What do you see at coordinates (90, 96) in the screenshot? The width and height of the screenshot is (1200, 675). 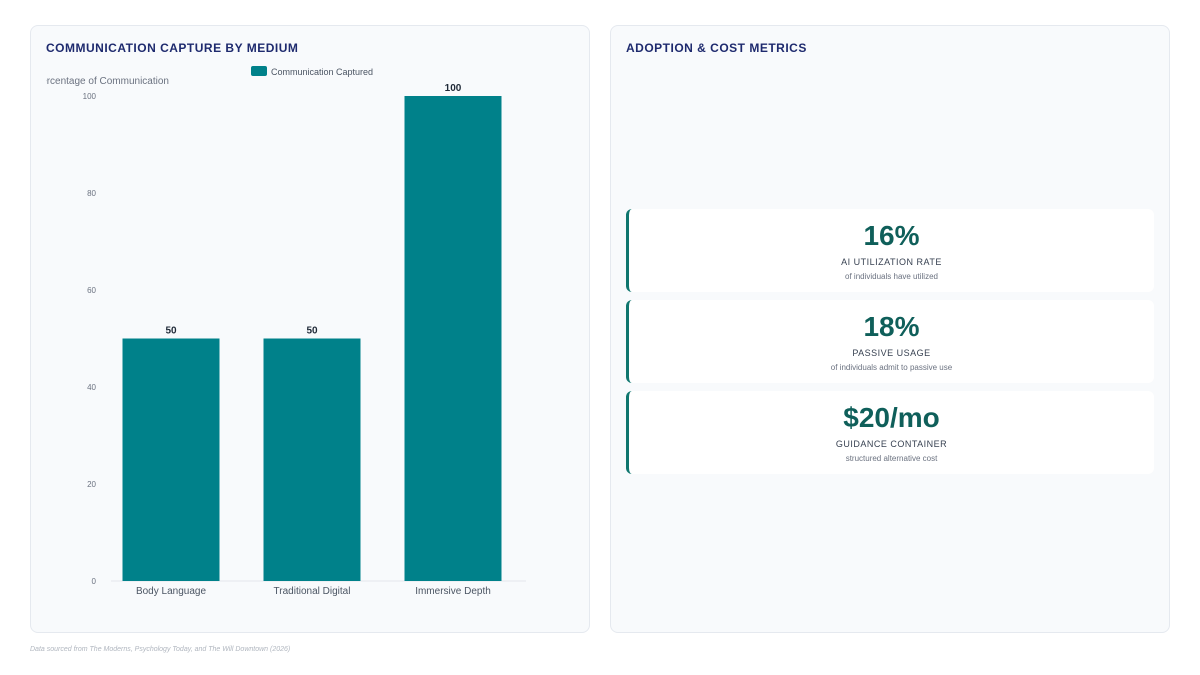 I see `y-tick-label: 100` at bounding box center [90, 96].